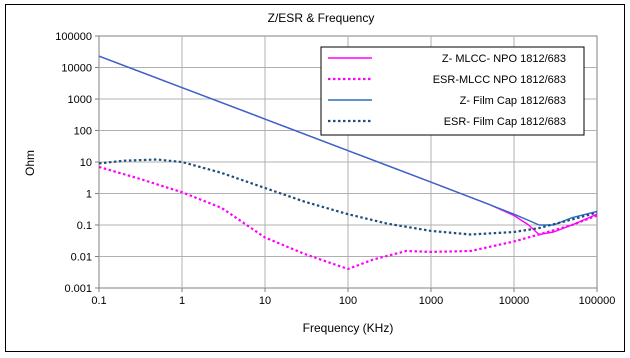 The height and width of the screenshot is (358, 630). What do you see at coordinates (514, 301) in the screenshot?
I see `x-tick-label: 10000` at bounding box center [514, 301].